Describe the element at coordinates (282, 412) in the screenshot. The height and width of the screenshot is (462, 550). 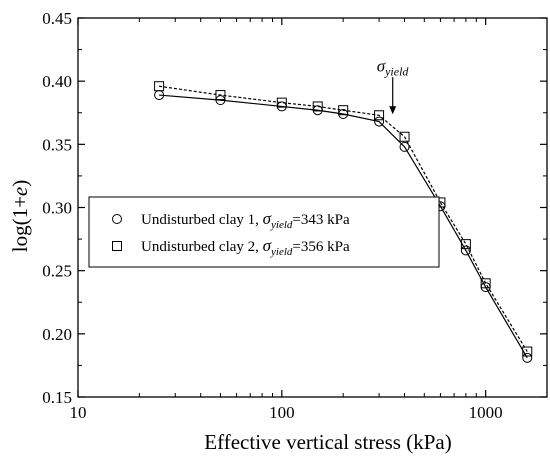
I see `x-tick-label: 100` at that location.